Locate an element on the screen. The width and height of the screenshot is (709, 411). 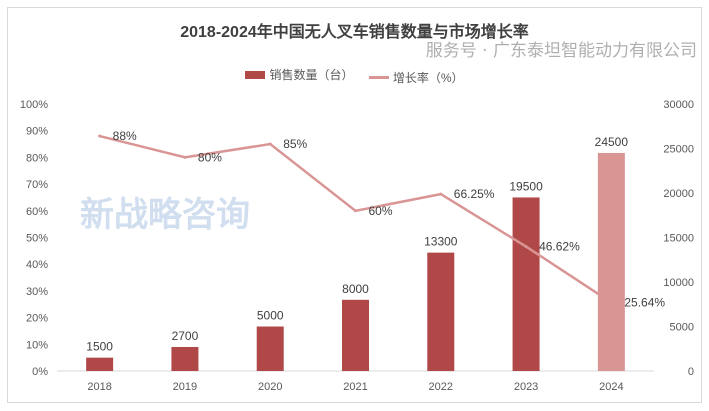
legend-swatch-bar is located at coordinates (255, 74).